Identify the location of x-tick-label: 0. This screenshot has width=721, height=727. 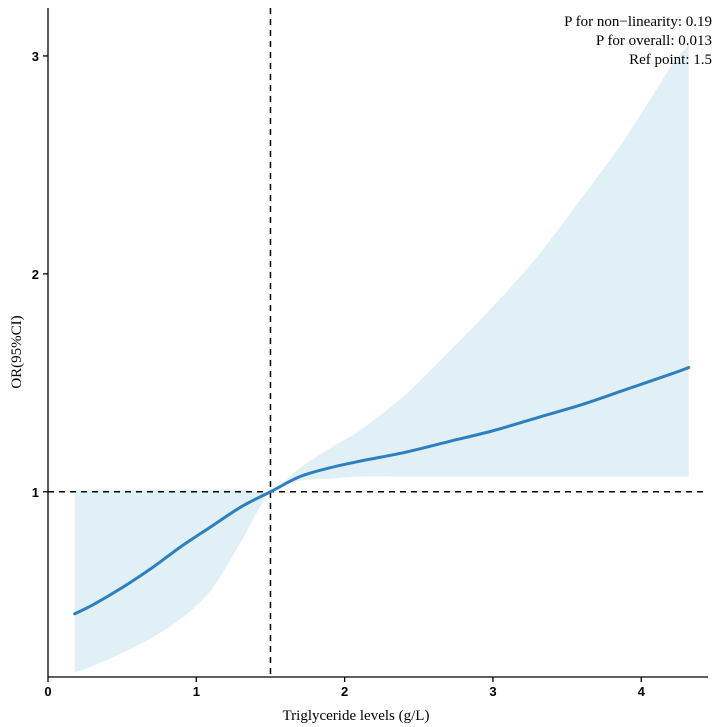
(47, 691).